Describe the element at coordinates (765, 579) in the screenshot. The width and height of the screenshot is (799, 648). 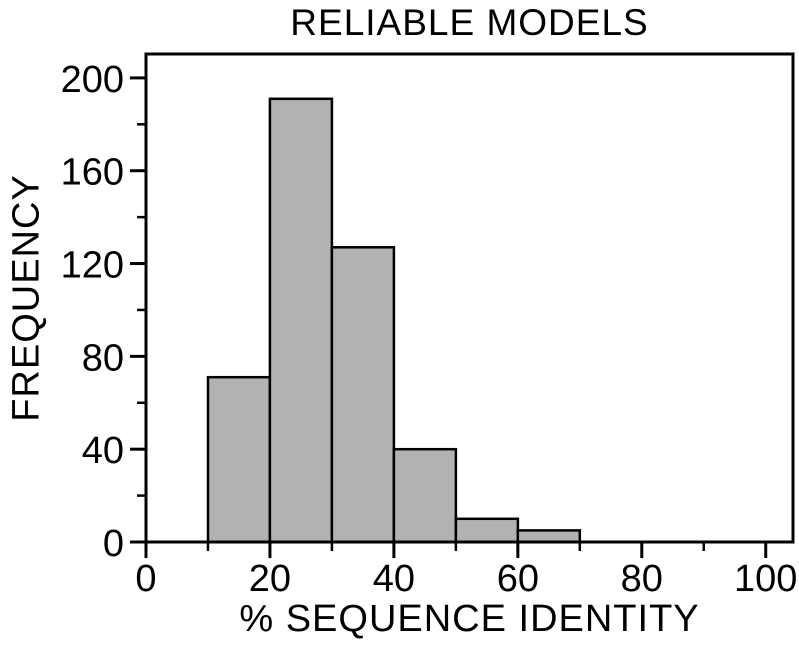
I see `x-tick-label: 100` at that location.